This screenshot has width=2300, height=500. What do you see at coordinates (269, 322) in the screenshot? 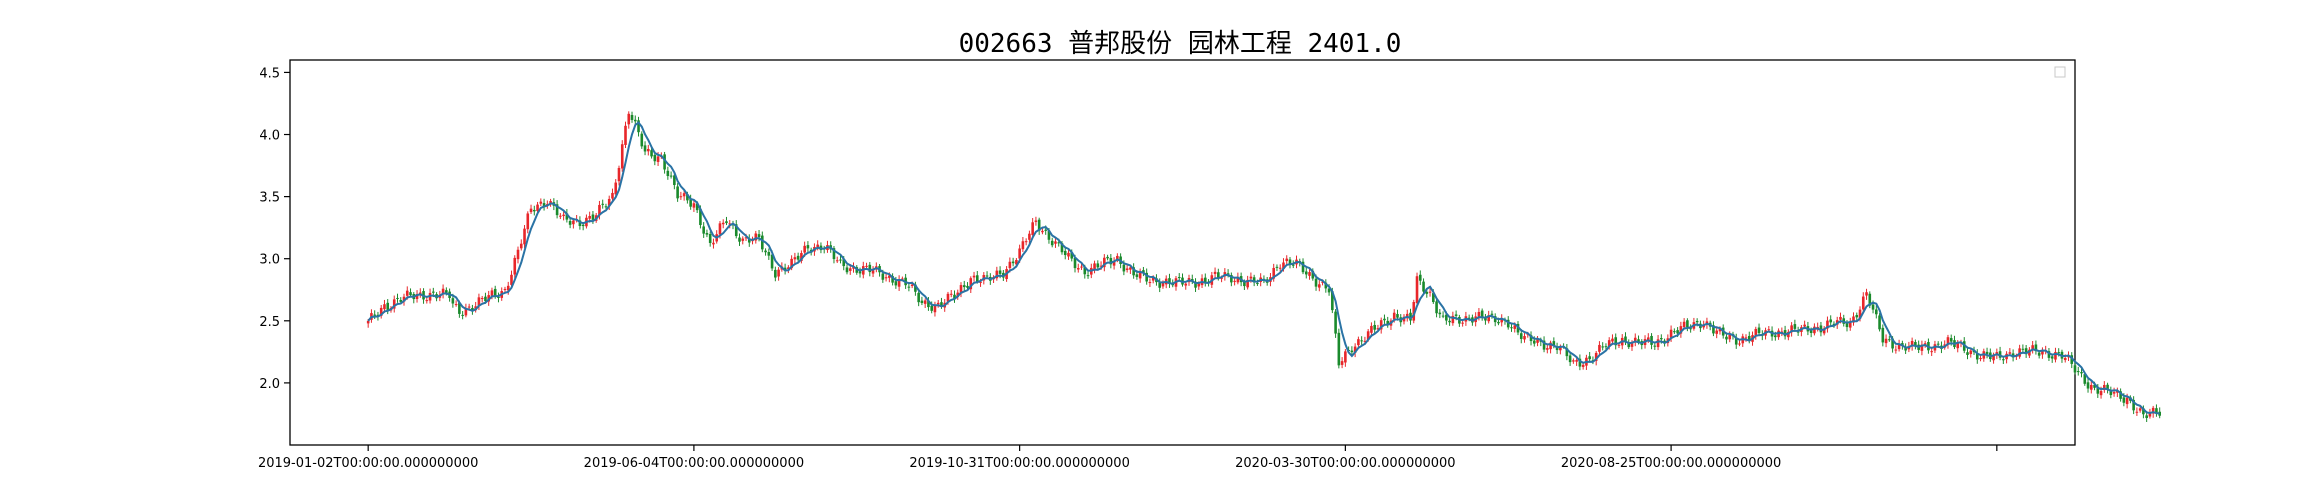
I see `y-tick-label: 2.5` at bounding box center [269, 322].